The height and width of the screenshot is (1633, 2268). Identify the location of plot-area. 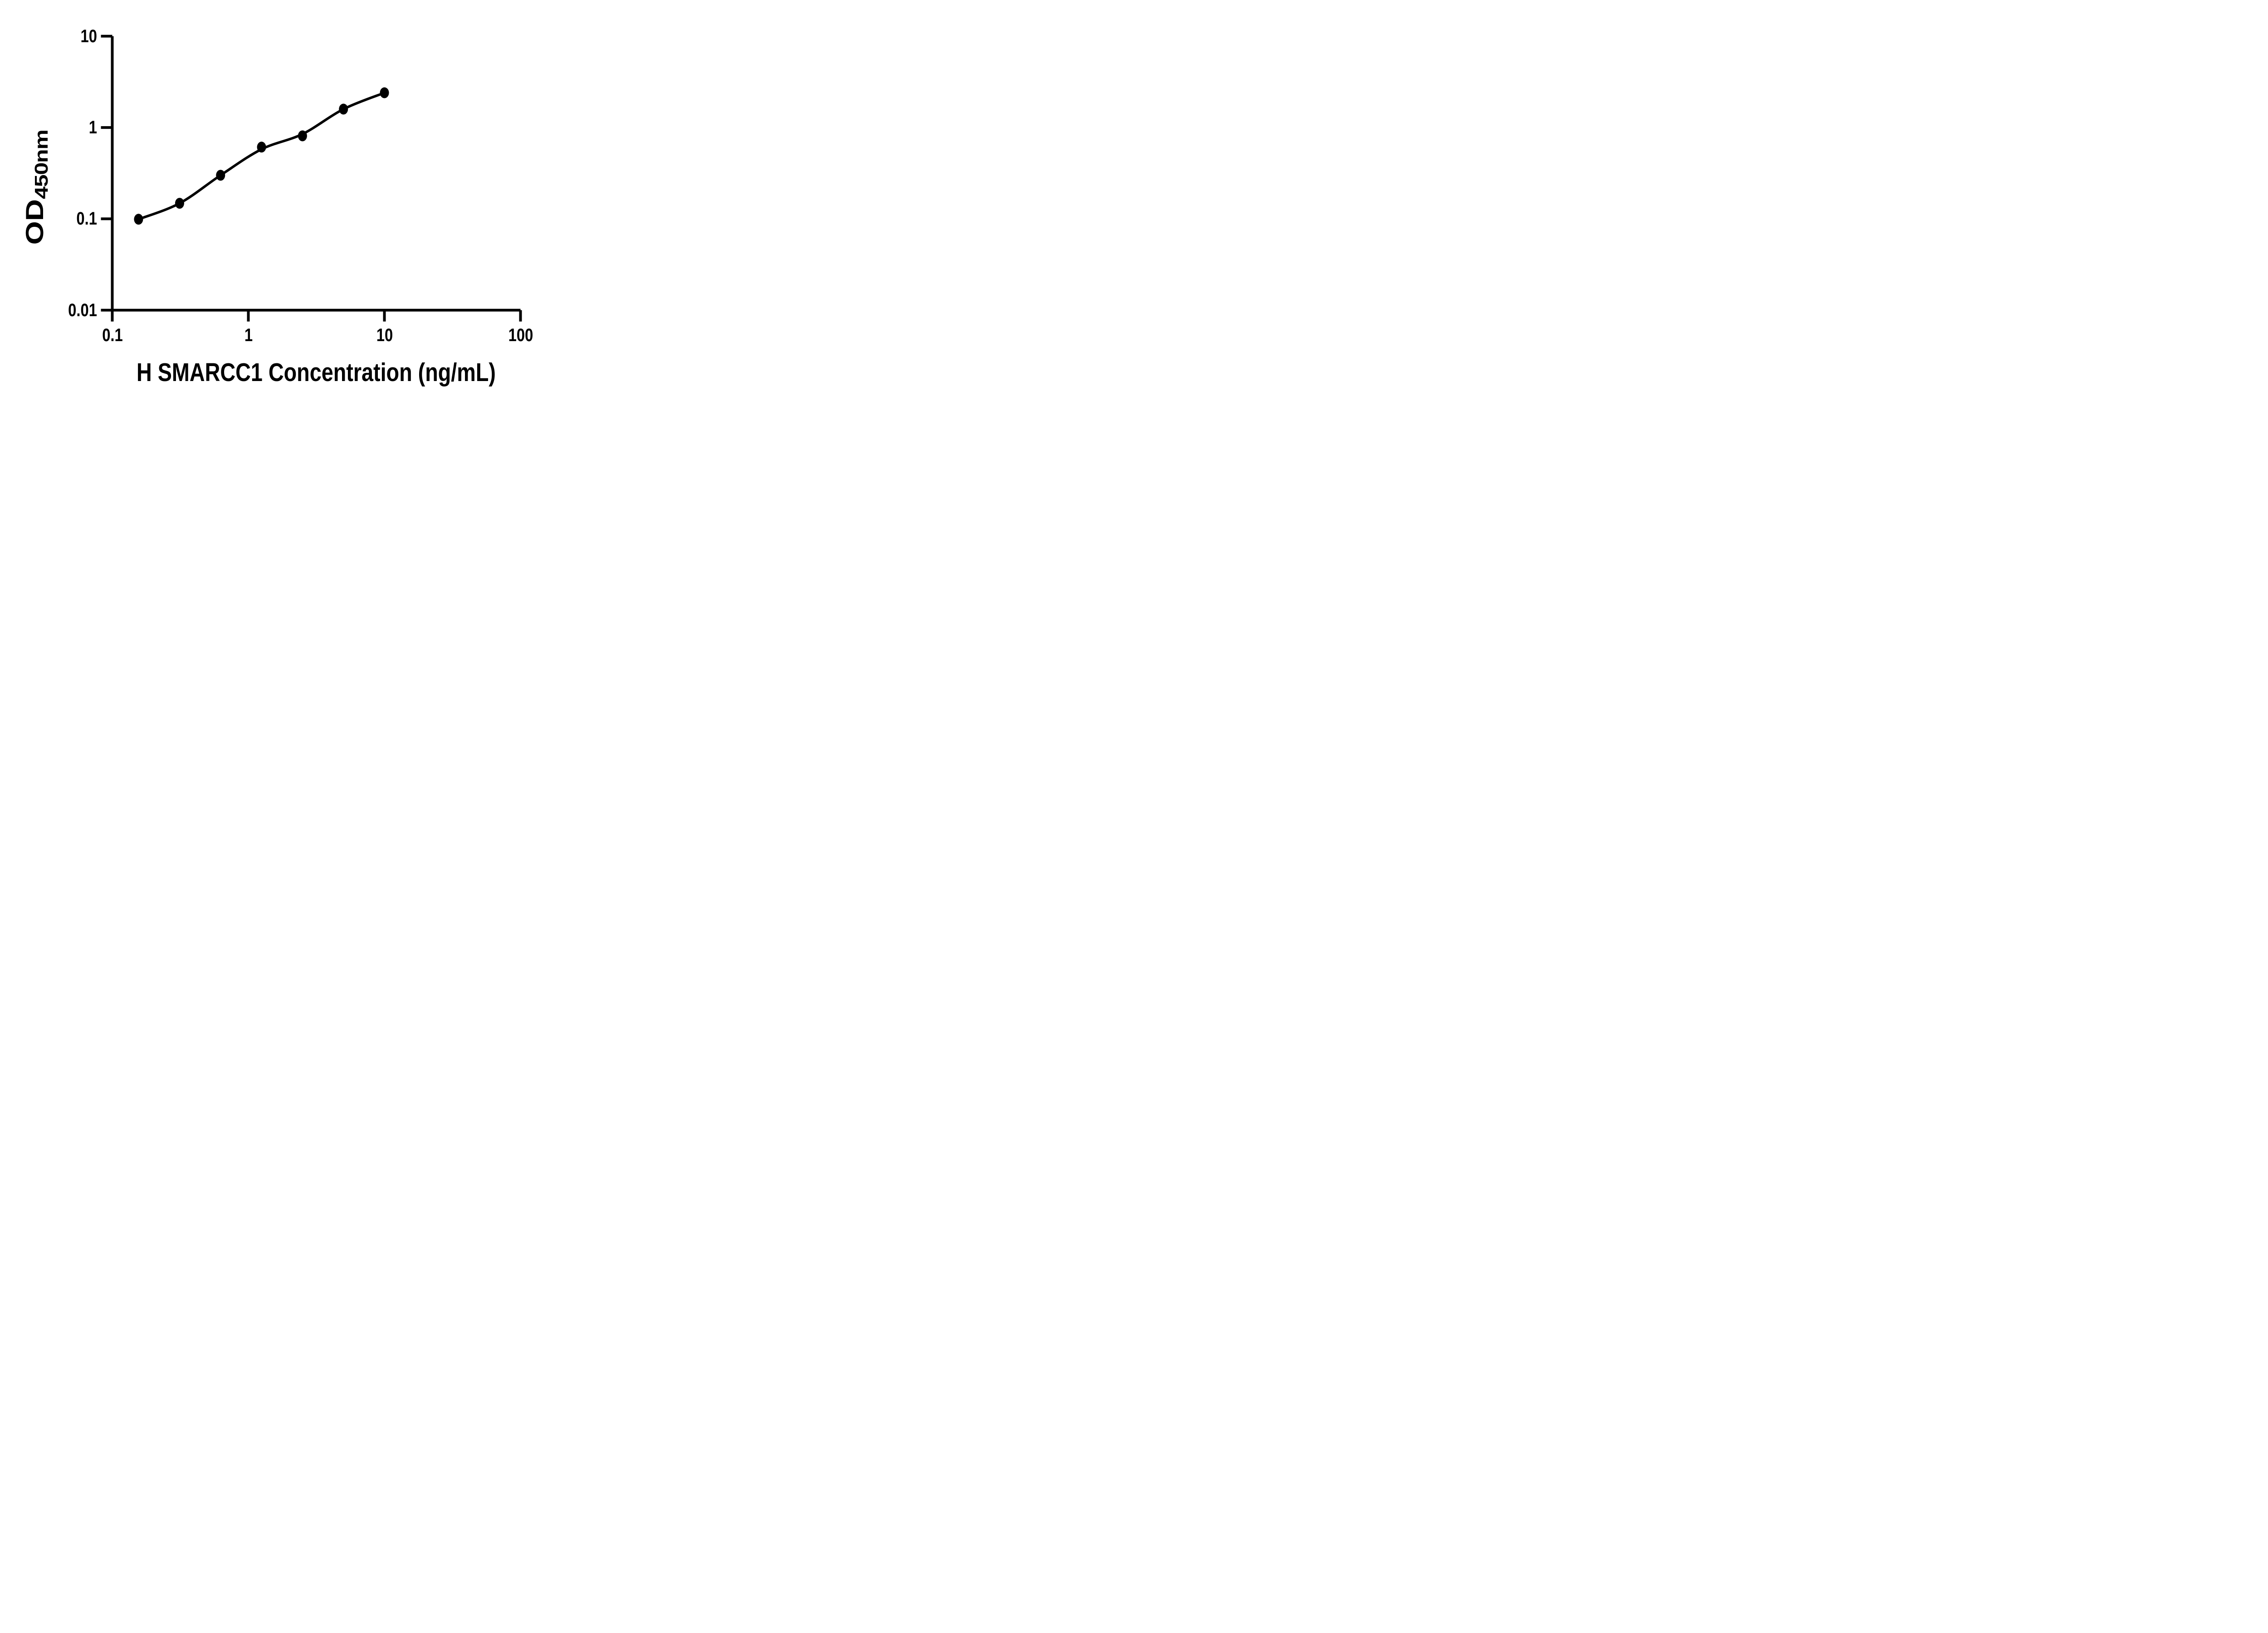
(311, 178).